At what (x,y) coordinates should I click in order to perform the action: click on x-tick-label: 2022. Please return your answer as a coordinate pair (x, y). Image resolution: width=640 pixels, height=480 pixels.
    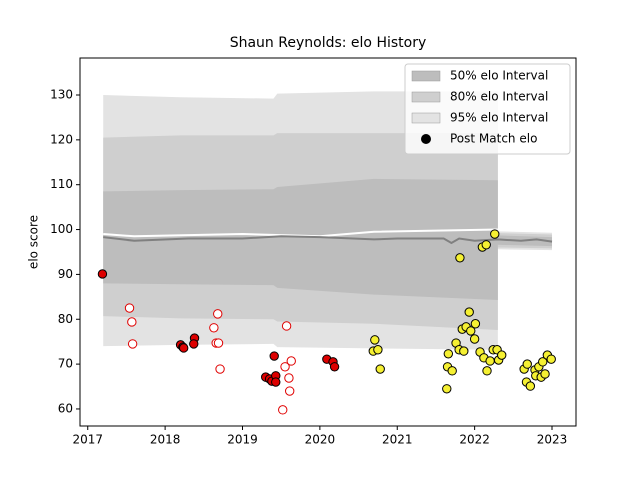
    Looking at the image, I should click on (474, 440).